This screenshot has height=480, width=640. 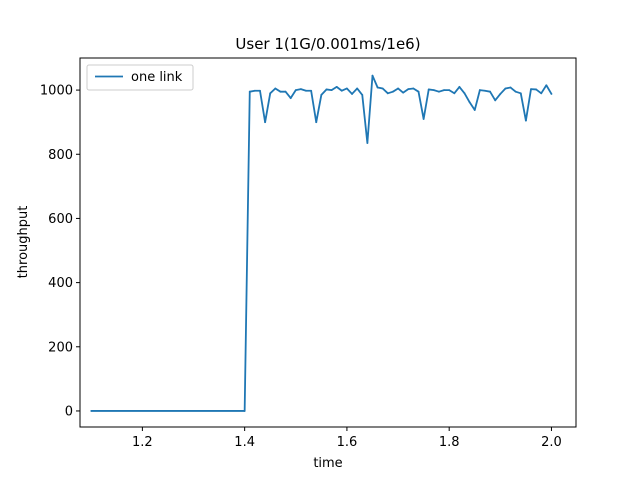 I want to click on y-tick-label: 400, so click(x=60, y=283).